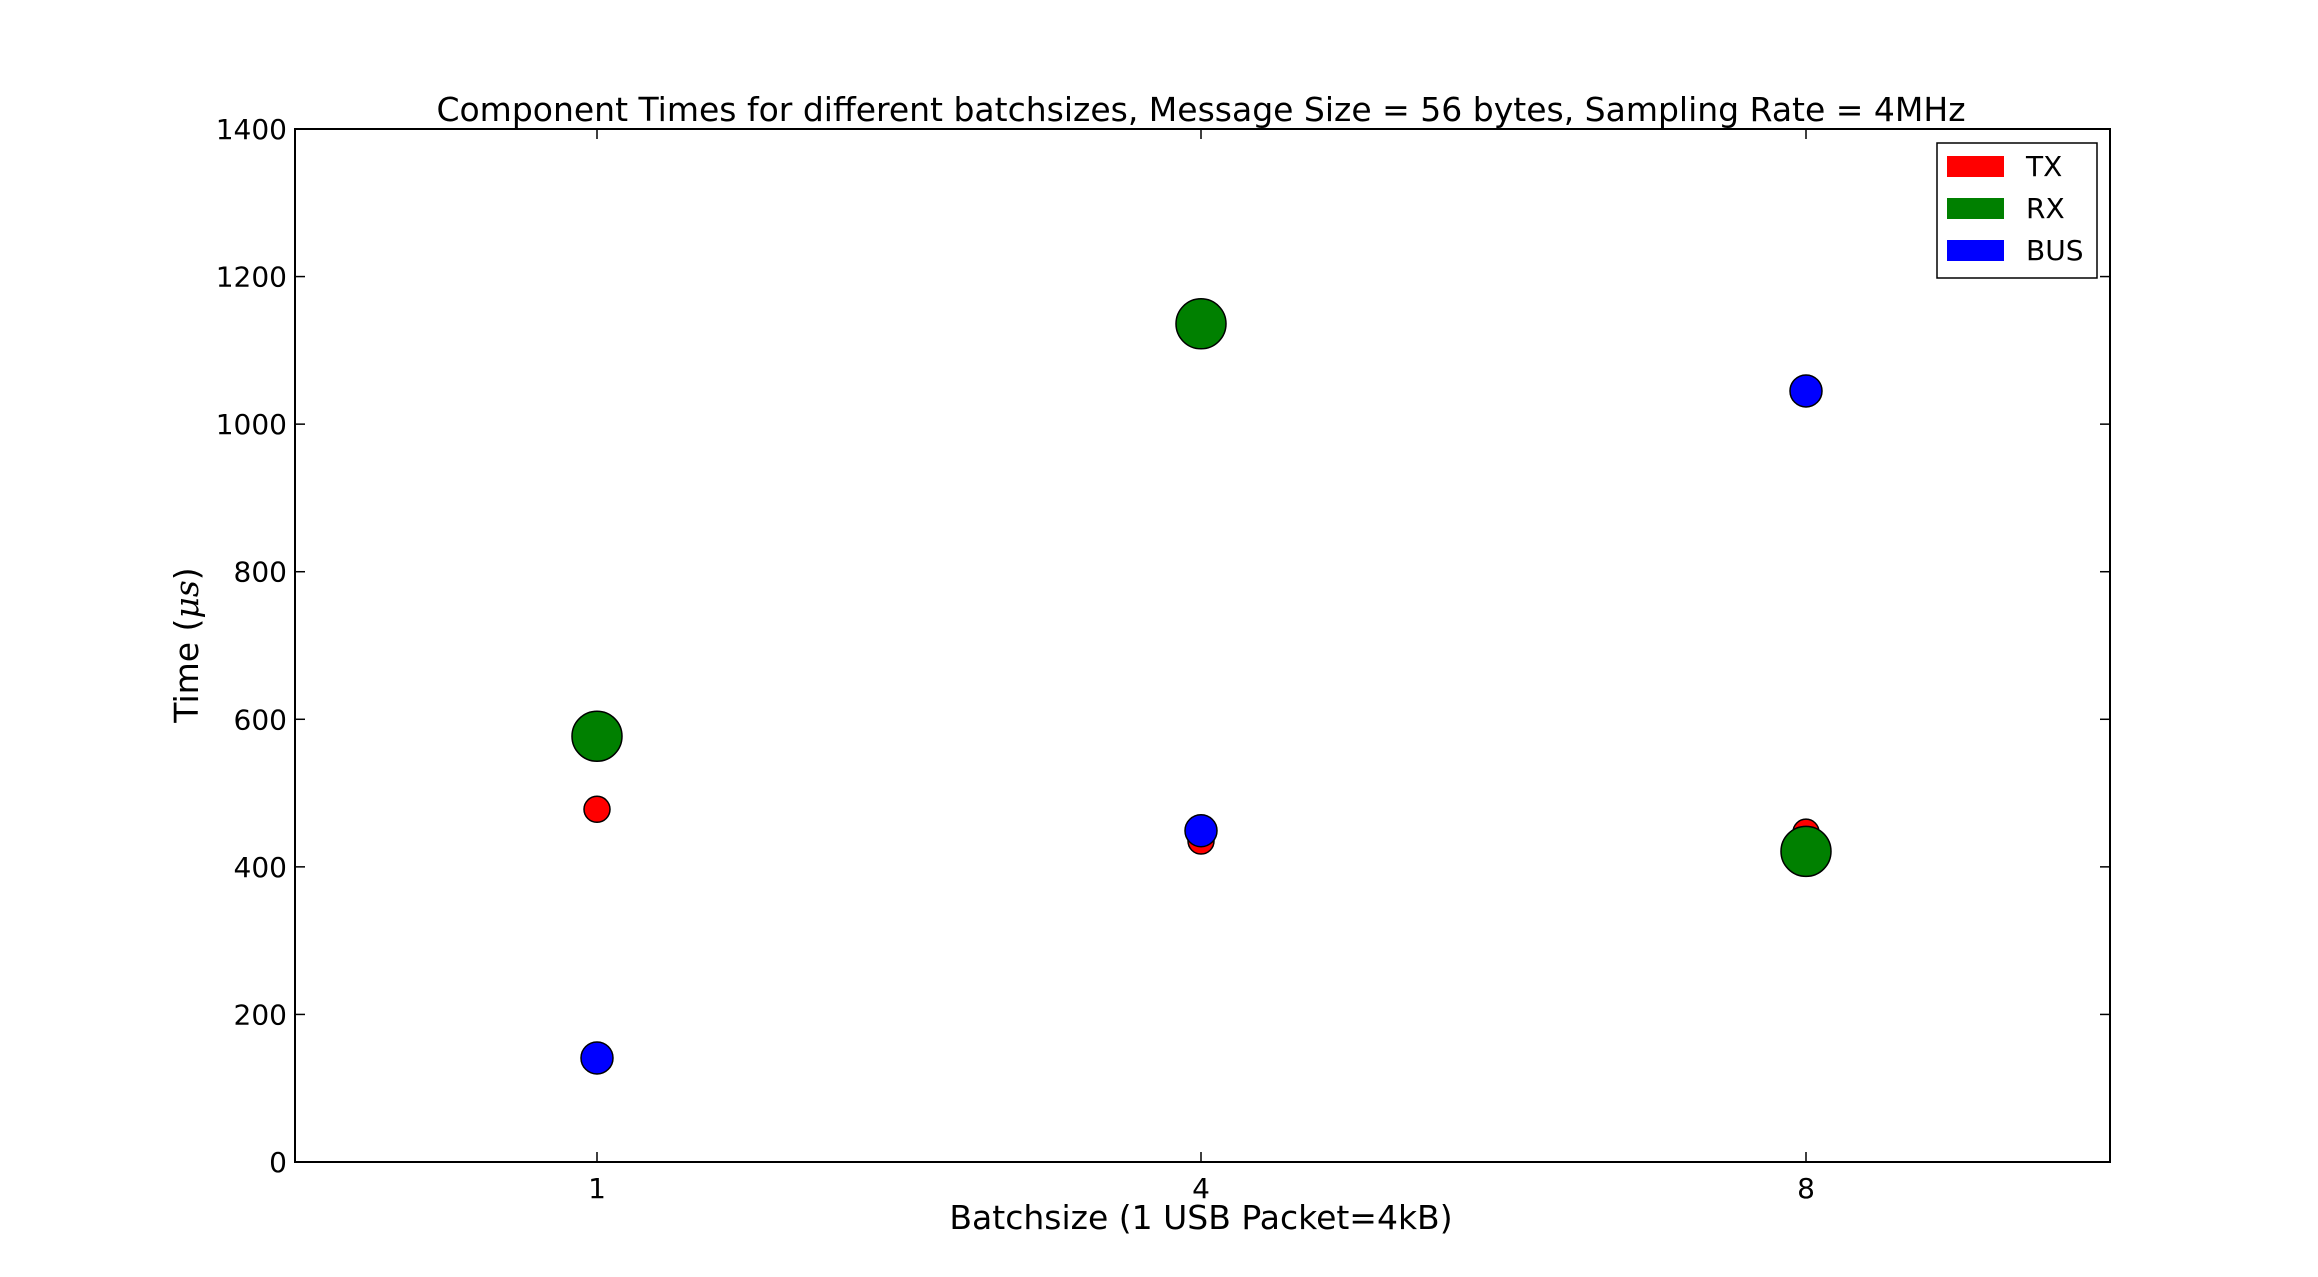 The image size is (2318, 1277). I want to click on legend: TX RX BUS, so click(2017, 210).